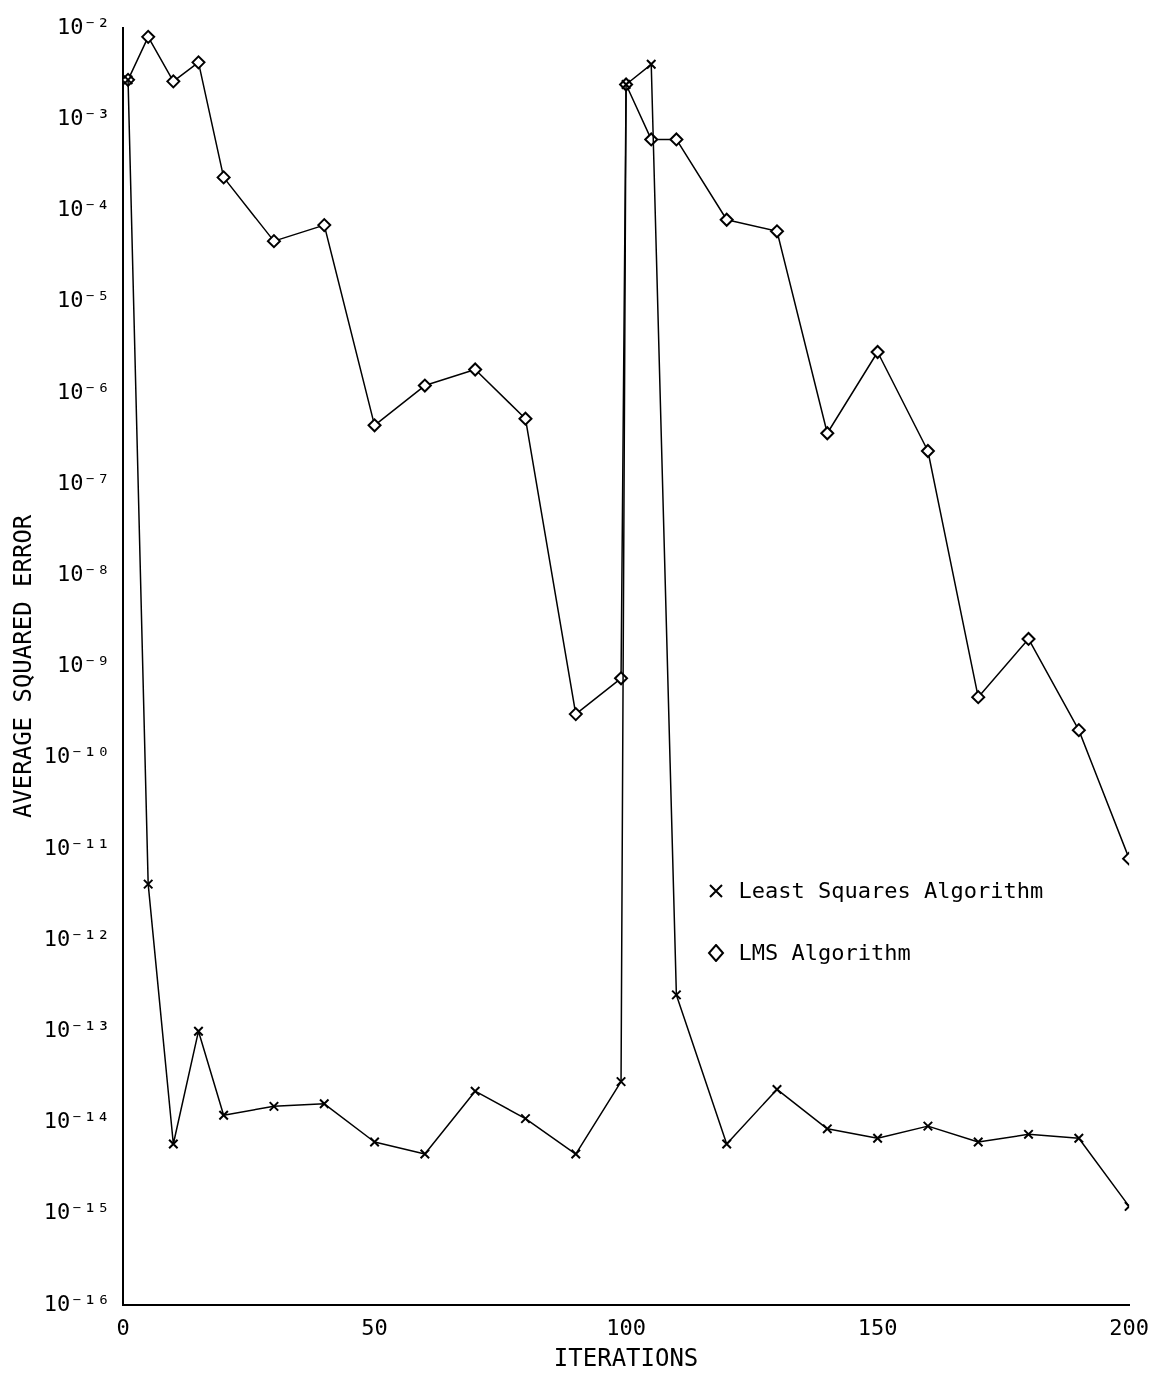  What do you see at coordinates (77, 756) in the screenshot?
I see `y-tick-label: 10⁻¹⁰` at bounding box center [77, 756].